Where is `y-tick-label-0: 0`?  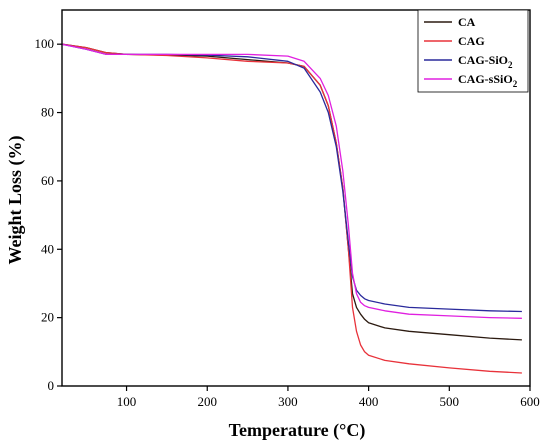 y-tick-label-0: 0 is located at coordinates (51, 385).